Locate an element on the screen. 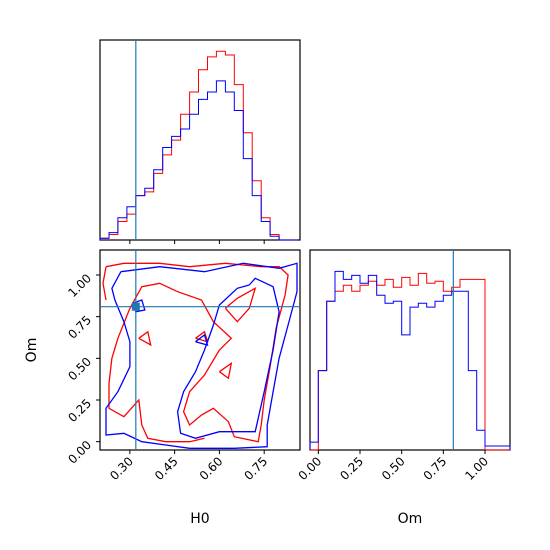 This screenshot has height=550, width=550. om-histogram-blue is located at coordinates (410, 360).